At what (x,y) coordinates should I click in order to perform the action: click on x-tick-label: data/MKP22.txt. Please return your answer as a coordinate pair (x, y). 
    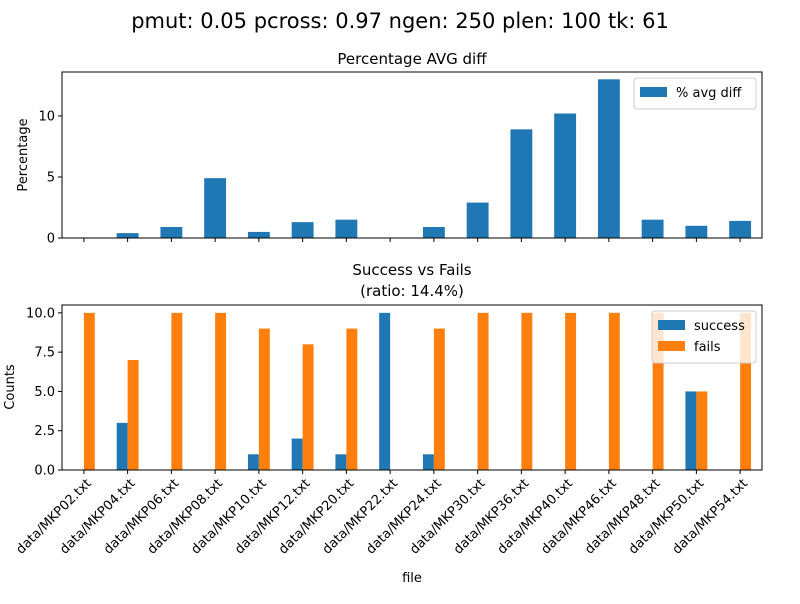
    Looking at the image, I should click on (360, 516).